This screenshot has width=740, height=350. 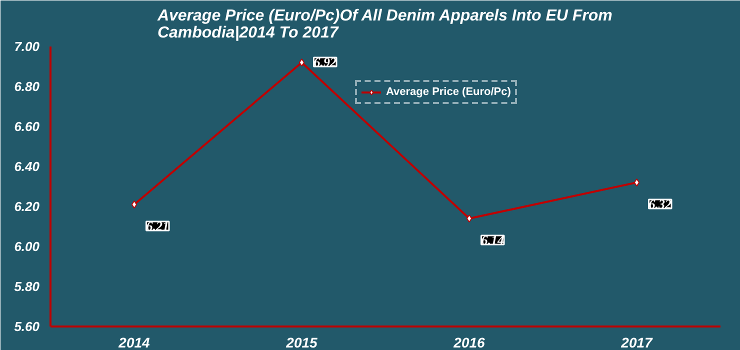 I want to click on y-tick-label: 6.80, so click(x=27, y=86).